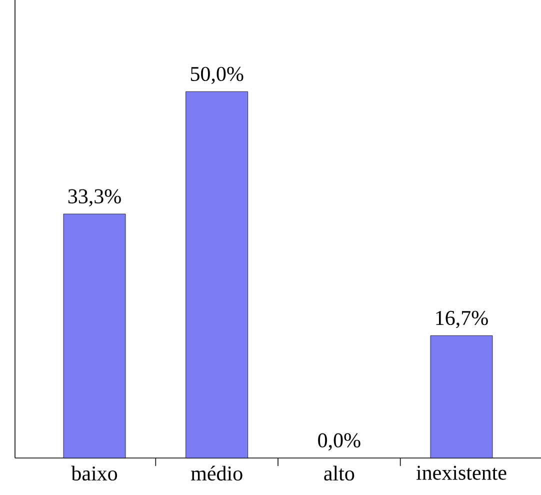  I want to click on x-tick-label: inexistente, so click(461, 473).